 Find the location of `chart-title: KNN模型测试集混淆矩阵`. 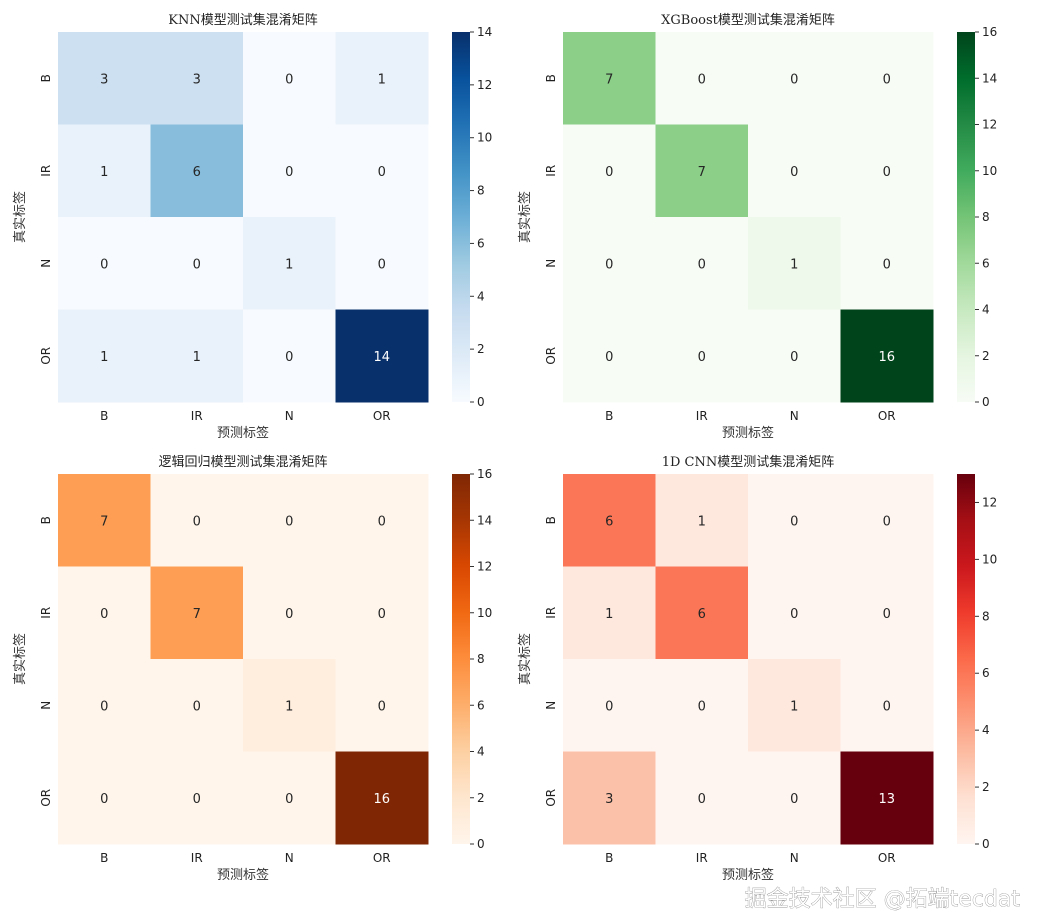

chart-title: KNN模型测试集混淆矩阵 is located at coordinates (242, 20).